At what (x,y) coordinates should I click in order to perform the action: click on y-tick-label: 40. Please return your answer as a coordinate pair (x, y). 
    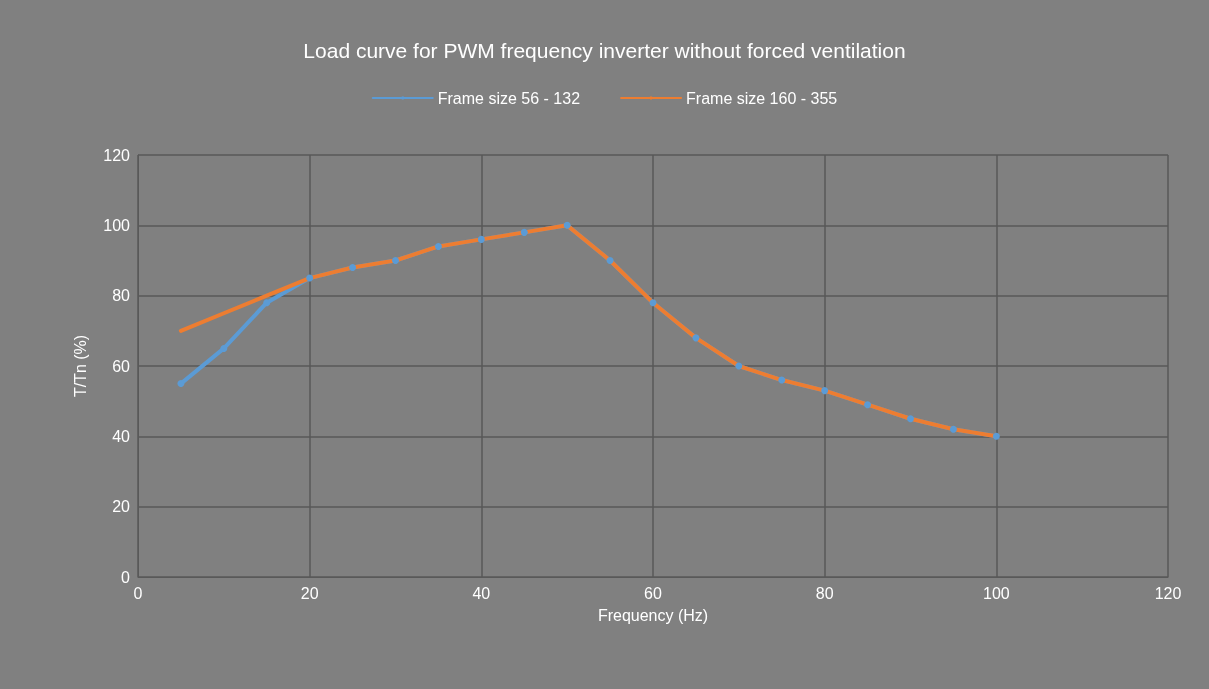
    Looking at the image, I should click on (121, 436).